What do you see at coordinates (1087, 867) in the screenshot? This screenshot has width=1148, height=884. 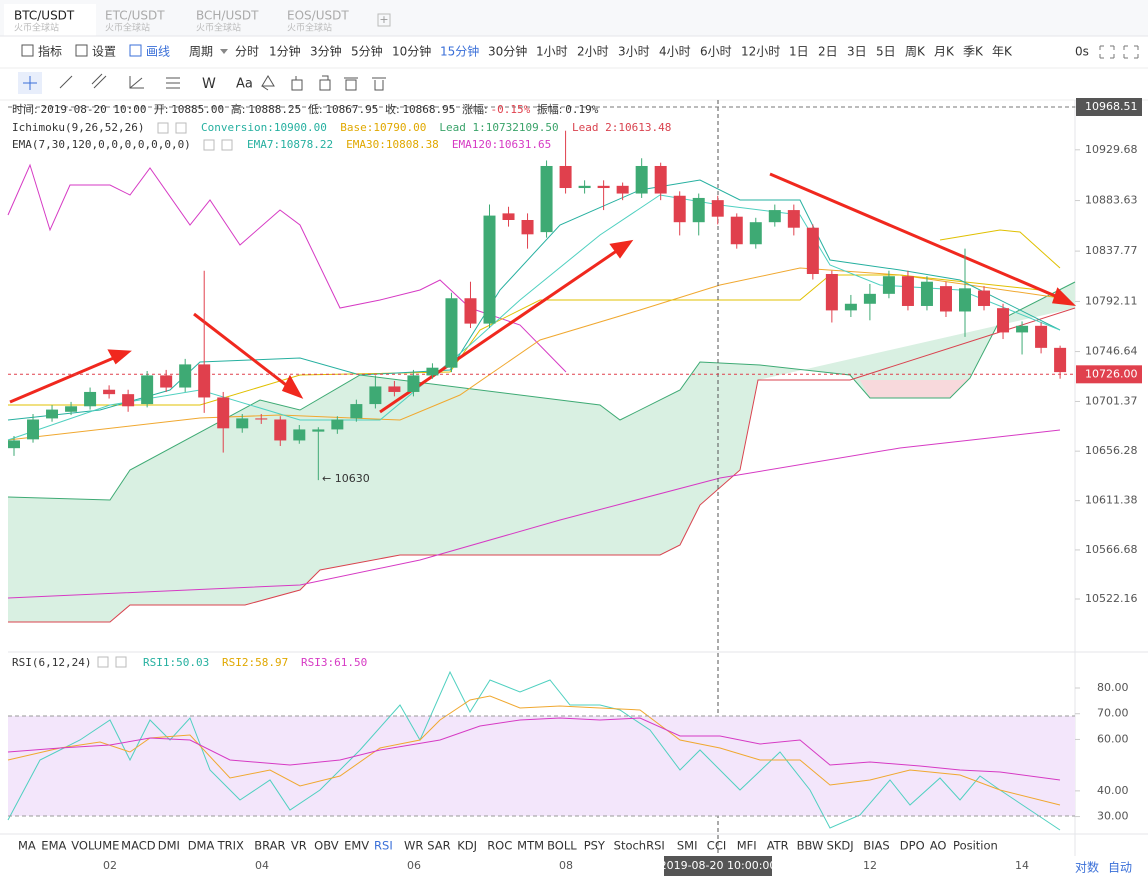 I see `corner-log: 对数` at bounding box center [1087, 867].